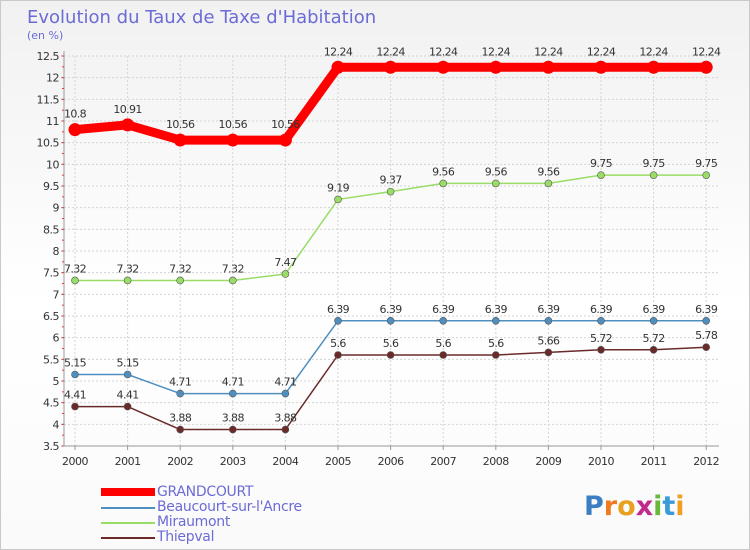 The image size is (750, 550). I want to click on y-tick-label: 8.5, so click(51, 229).